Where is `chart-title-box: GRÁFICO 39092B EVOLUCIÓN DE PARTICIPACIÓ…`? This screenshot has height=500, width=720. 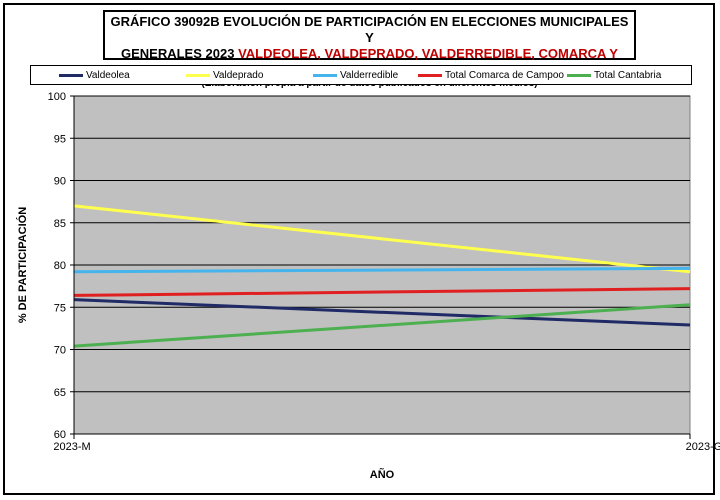 chart-title-box: GRÁFICO 39092B EVOLUCIÓN DE PARTICIPACIÓ… is located at coordinates (369, 49).